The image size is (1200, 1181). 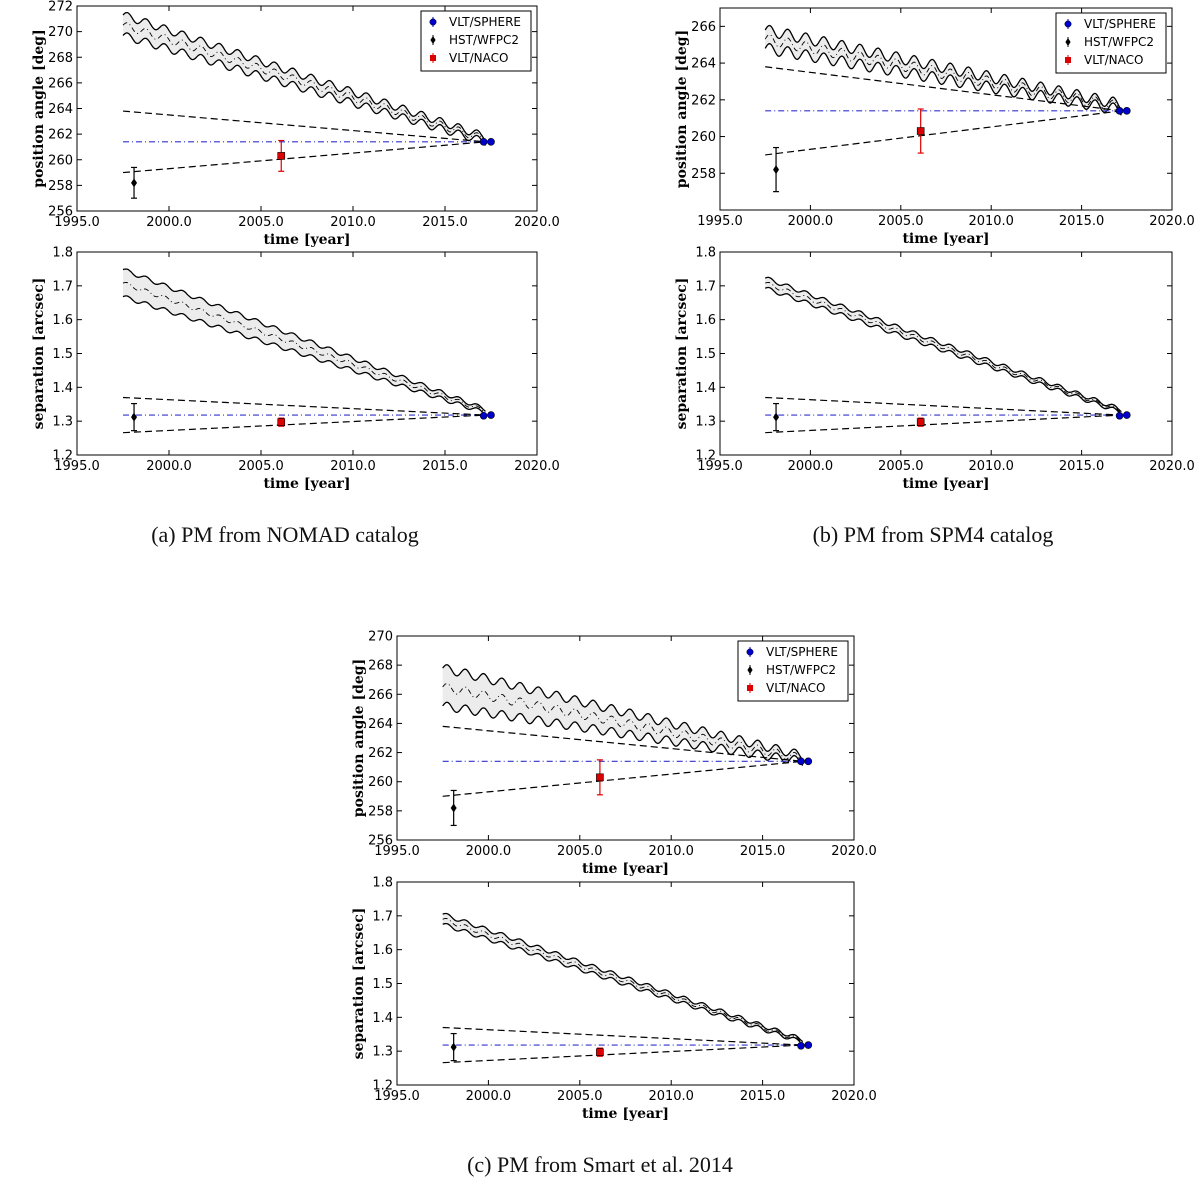 I want to click on legend-marker-diamond, so click(x=750, y=670).